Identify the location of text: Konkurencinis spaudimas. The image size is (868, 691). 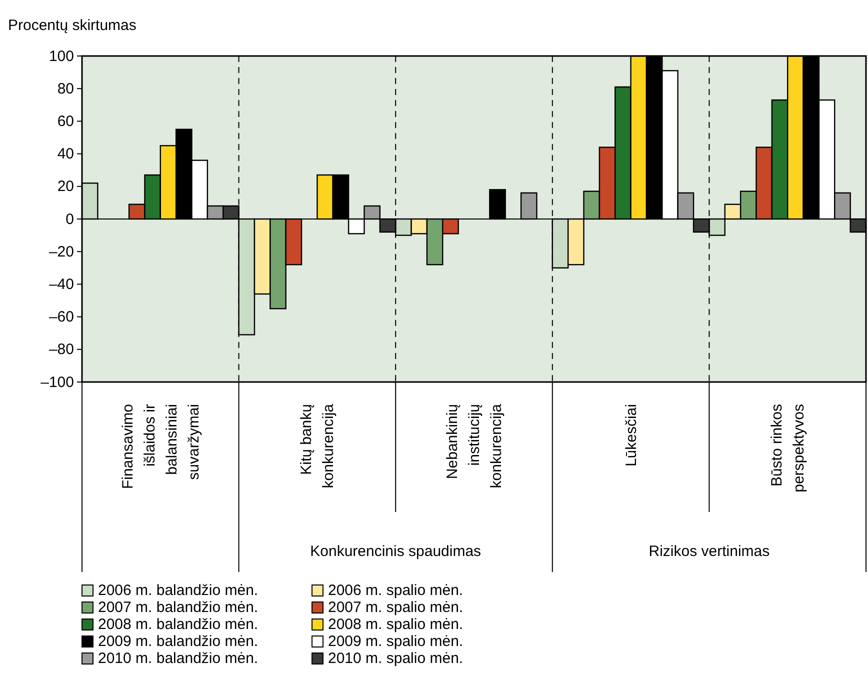
(396, 551).